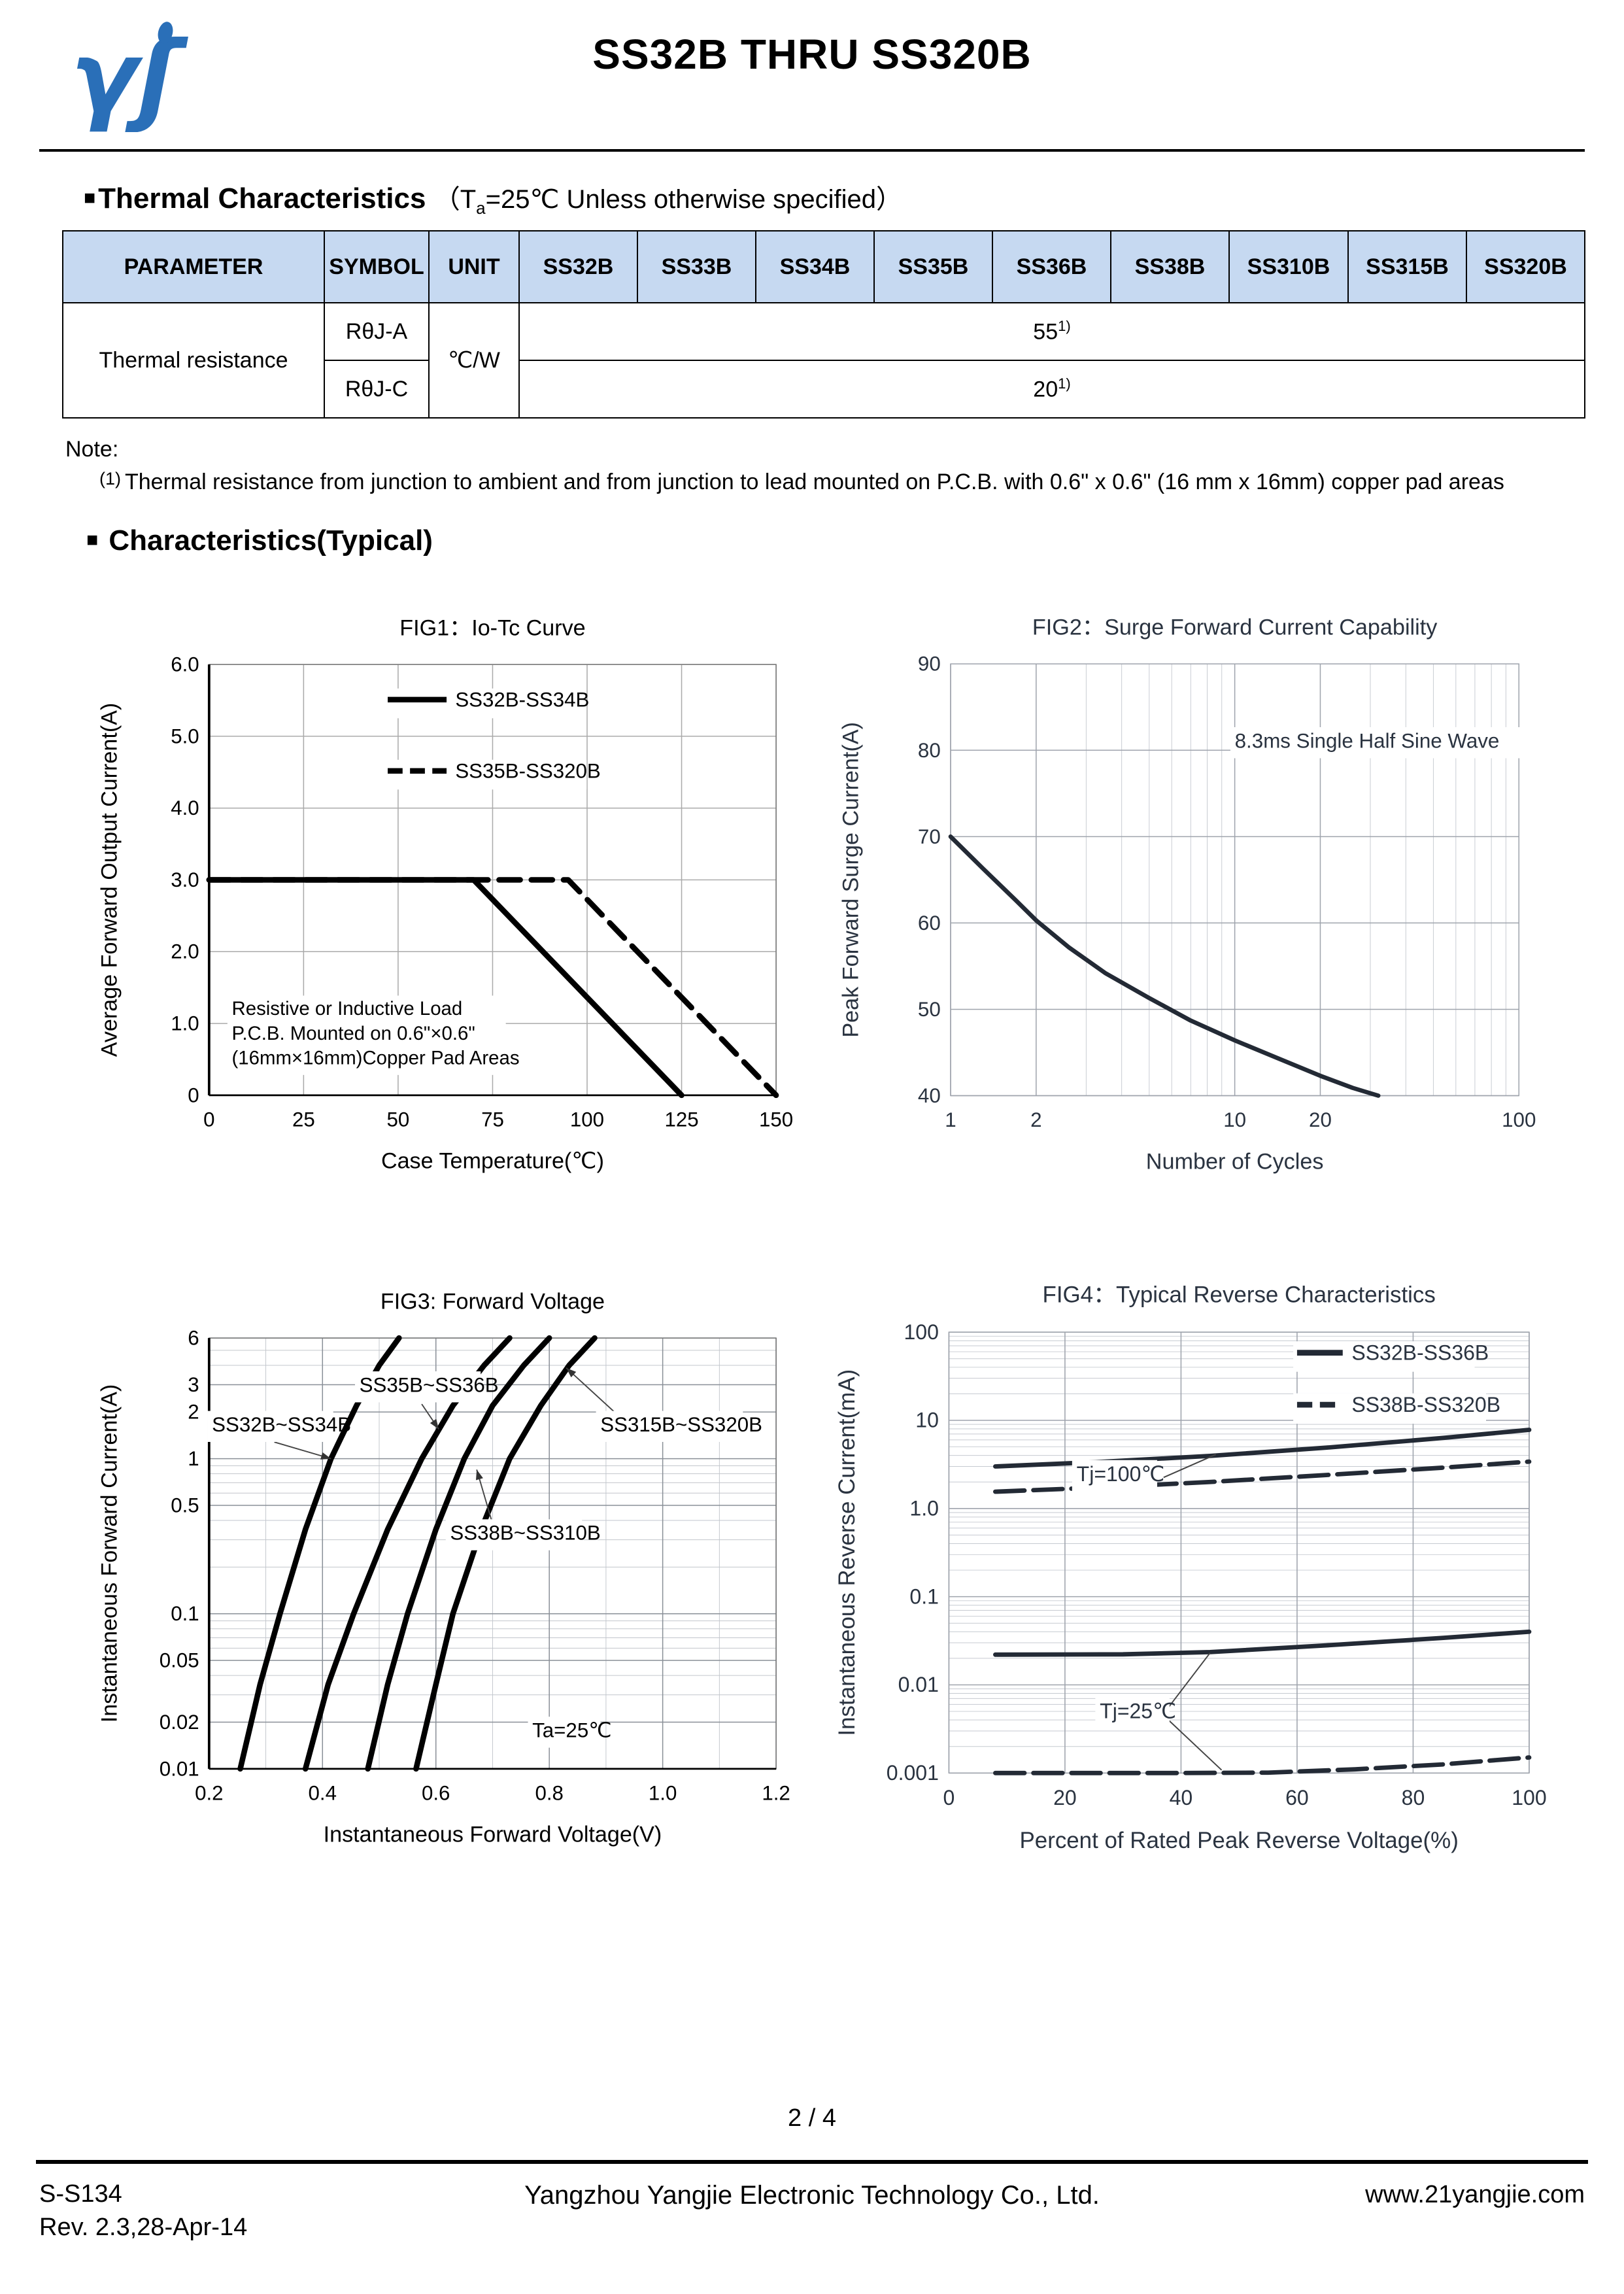 The image size is (1624, 2294). I want to click on svg-text: SS32B~SS34B, so click(281, 1425).